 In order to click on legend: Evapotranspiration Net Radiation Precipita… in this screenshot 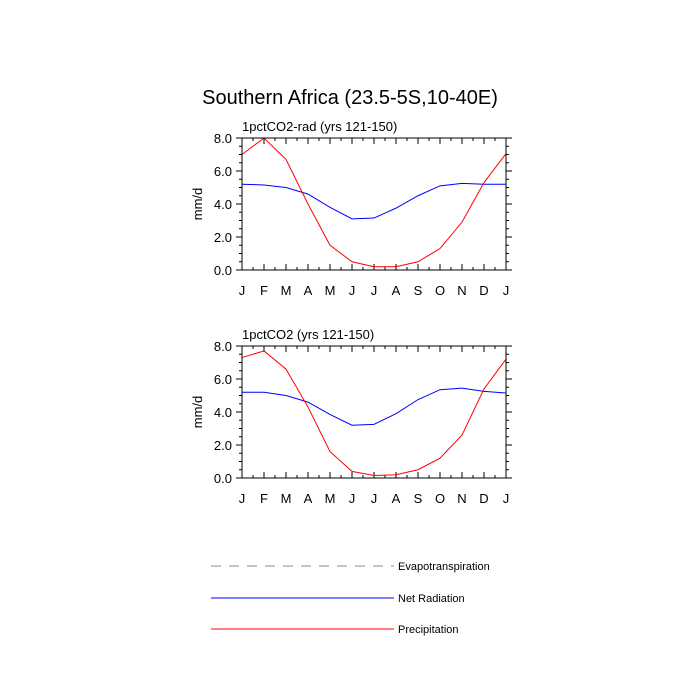, I will do `click(350, 598)`.